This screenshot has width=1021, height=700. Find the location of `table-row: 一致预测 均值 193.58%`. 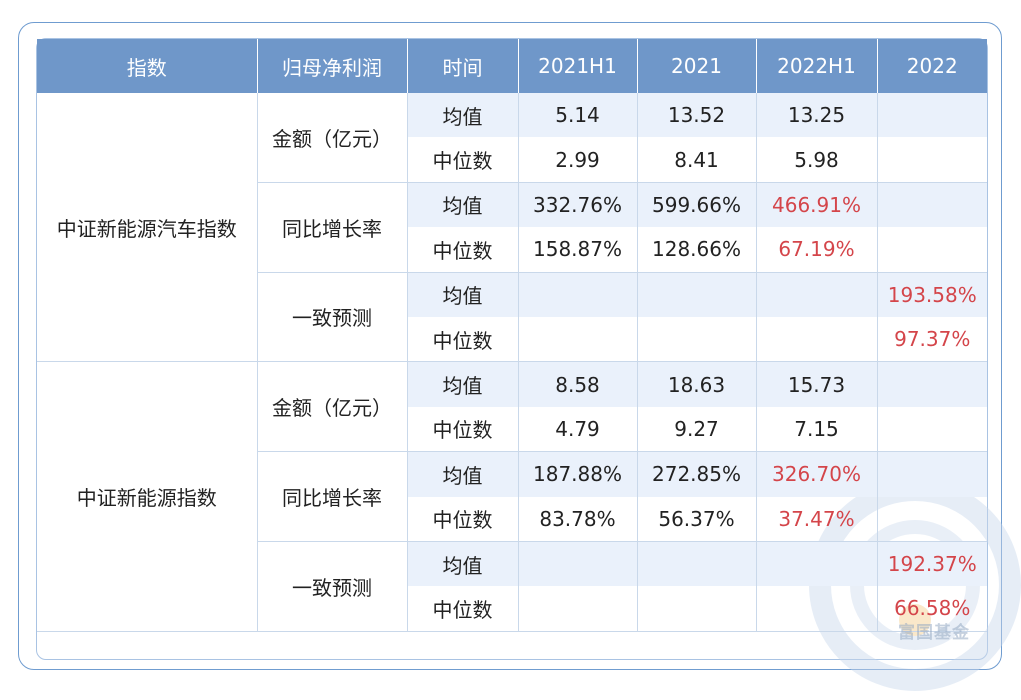

table-row: 一致预测 均值 193.58% is located at coordinates (512, 317).